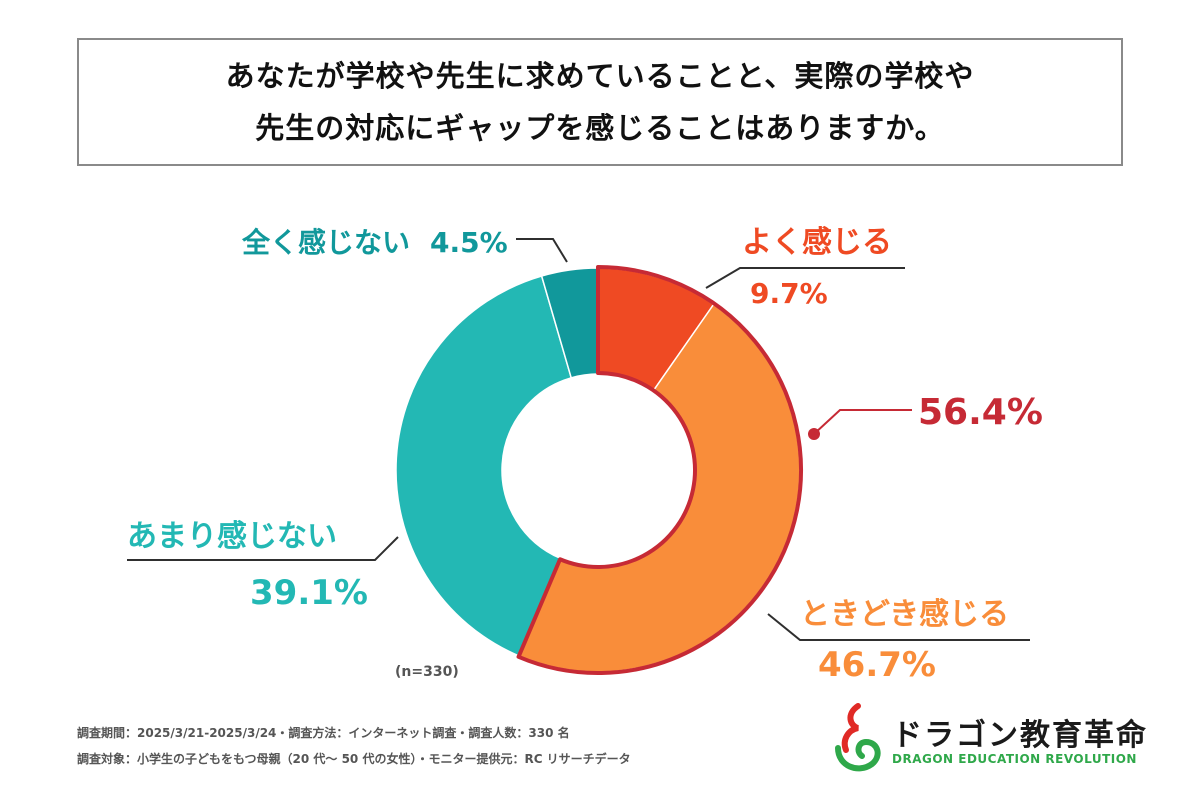 This screenshot has width=1200, height=800. What do you see at coordinates (858, 737) in the screenshot?
I see `dragon-logo-icon` at bounding box center [858, 737].